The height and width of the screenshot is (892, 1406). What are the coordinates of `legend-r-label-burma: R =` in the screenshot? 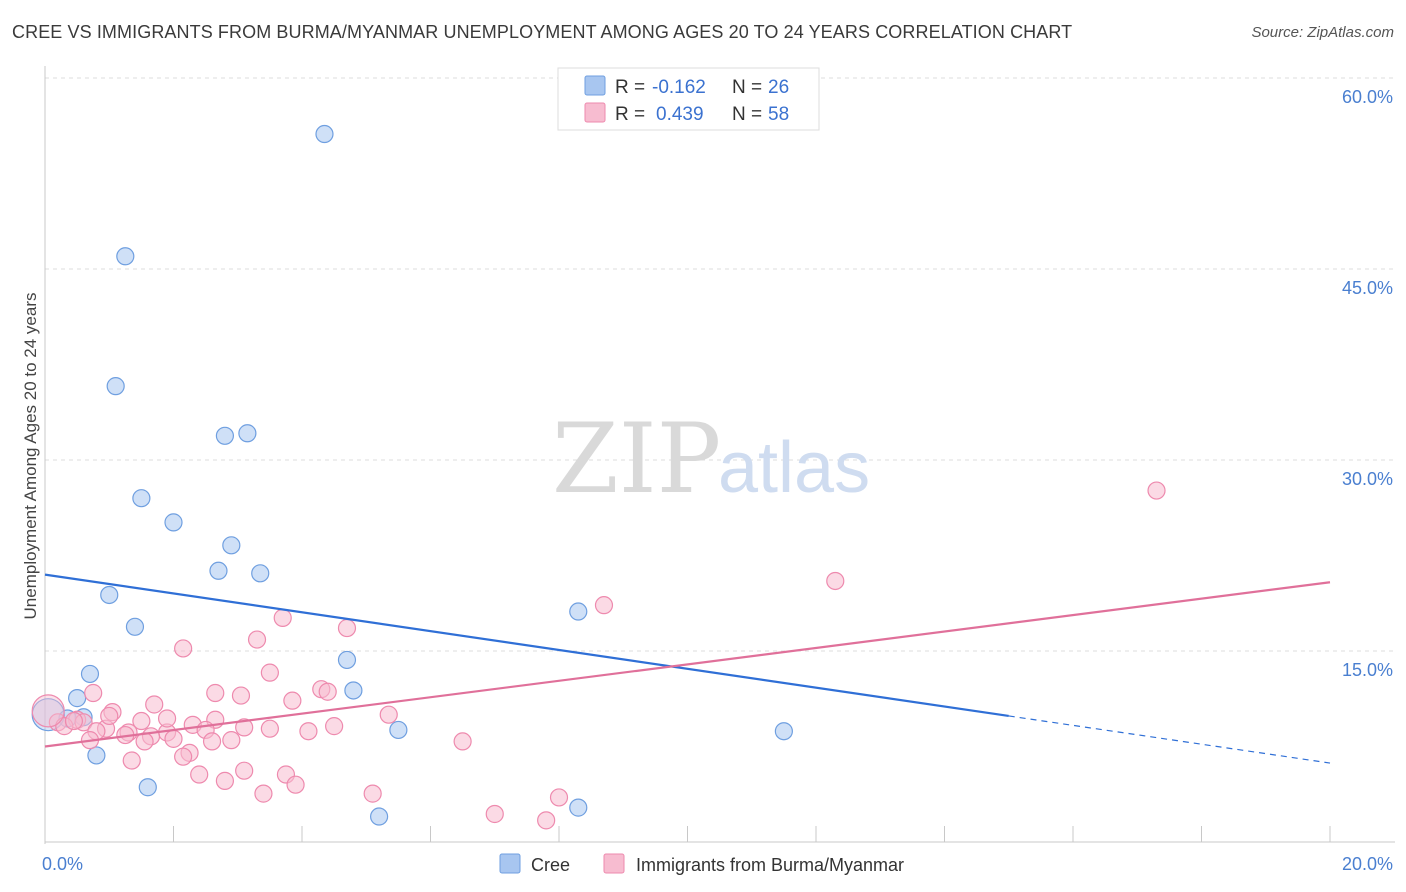 It's located at (630, 114).